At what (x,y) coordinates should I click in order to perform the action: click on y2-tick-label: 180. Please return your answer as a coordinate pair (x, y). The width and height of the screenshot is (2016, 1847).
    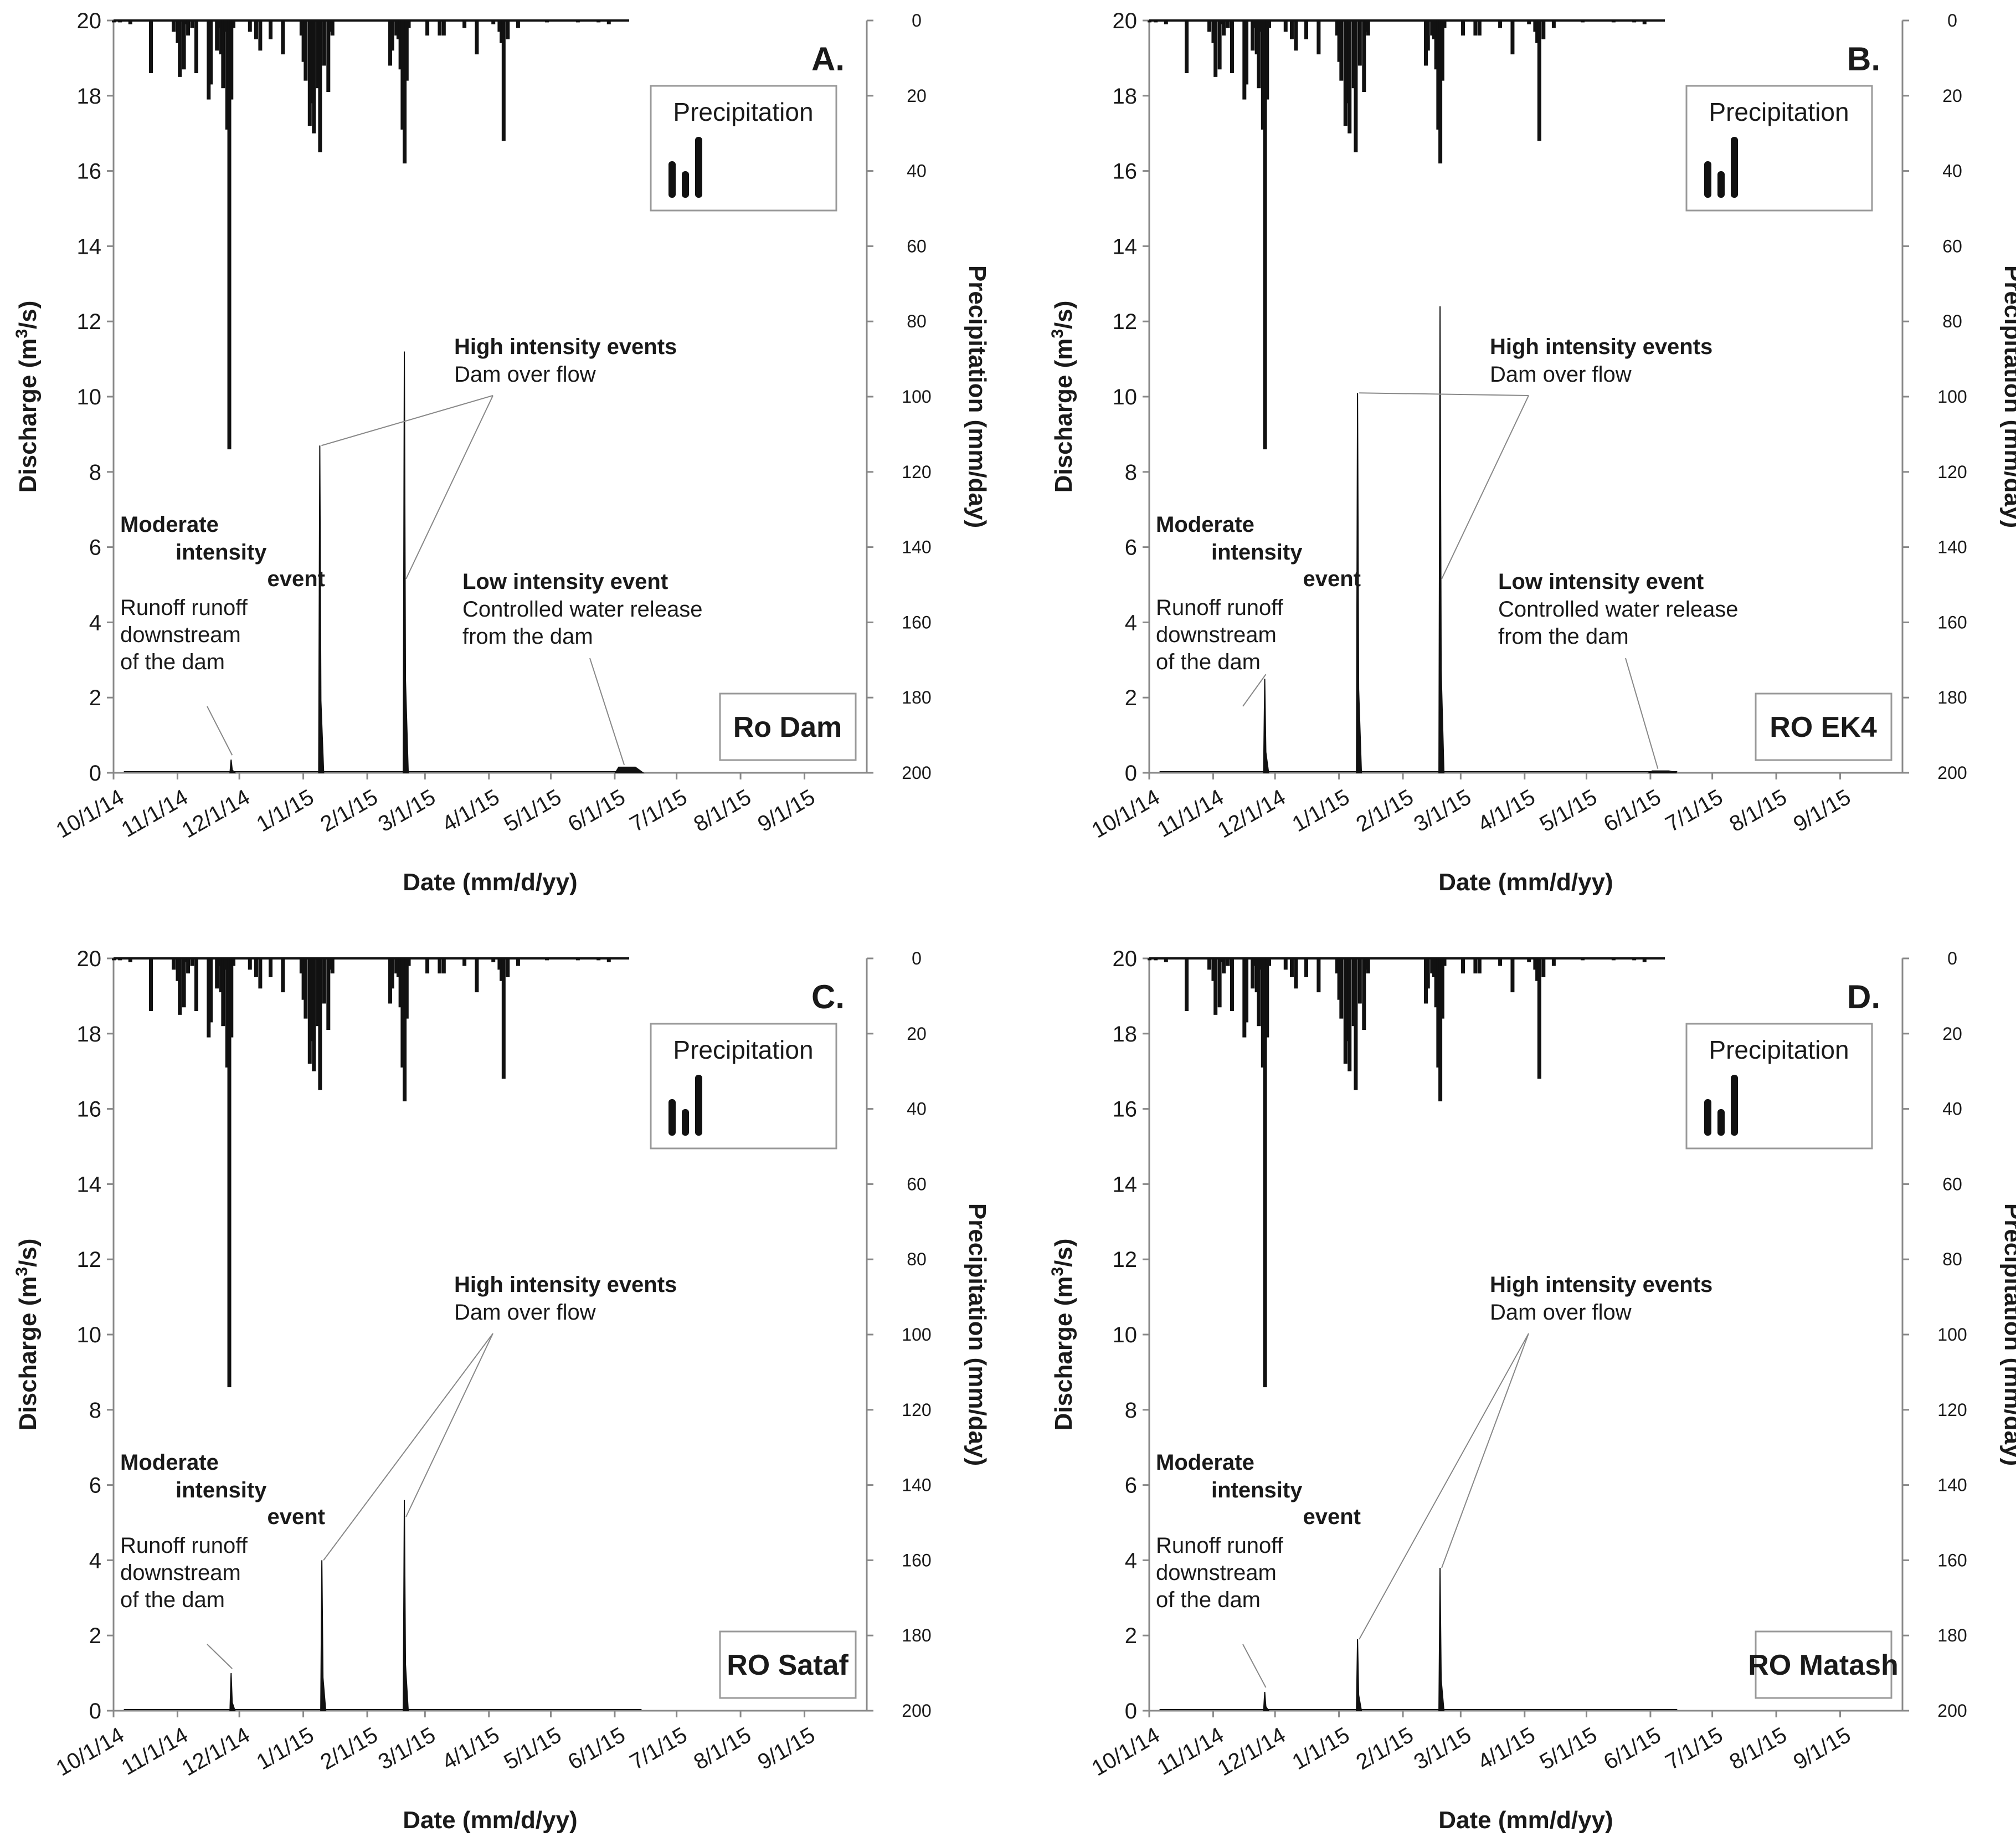
    Looking at the image, I should click on (917, 1635).